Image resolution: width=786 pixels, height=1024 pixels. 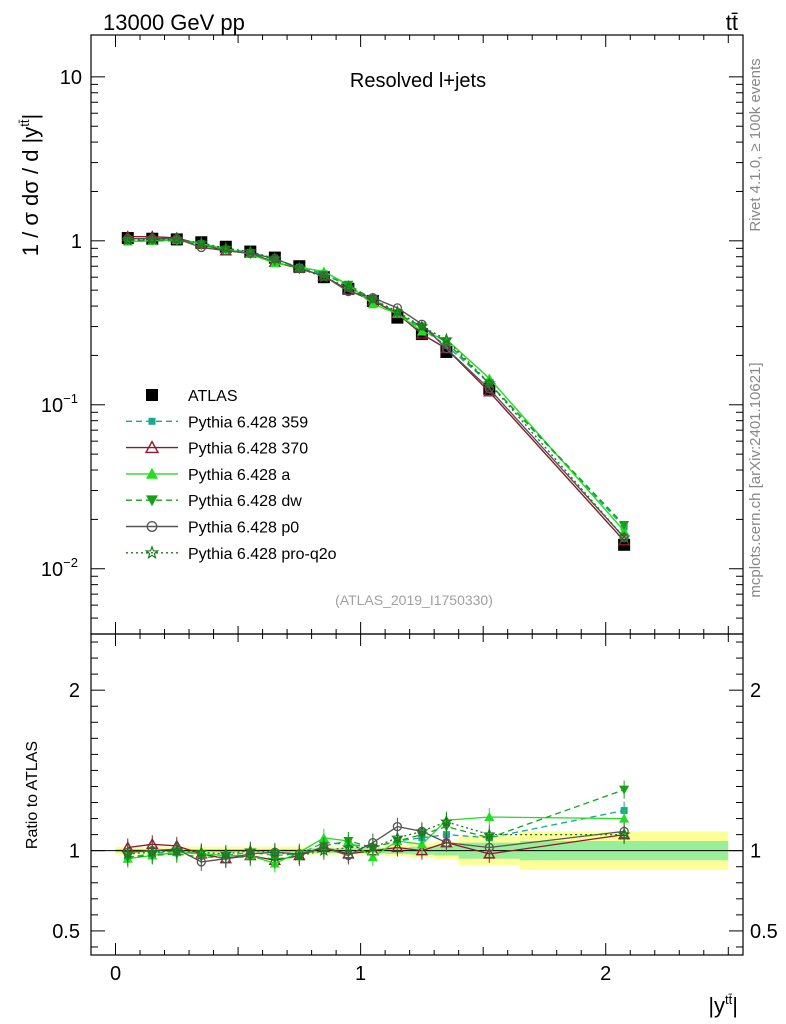 I want to click on mcplots-label: mcplots.cern.ch [arXiv:2401.10621], so click(x=755, y=479).